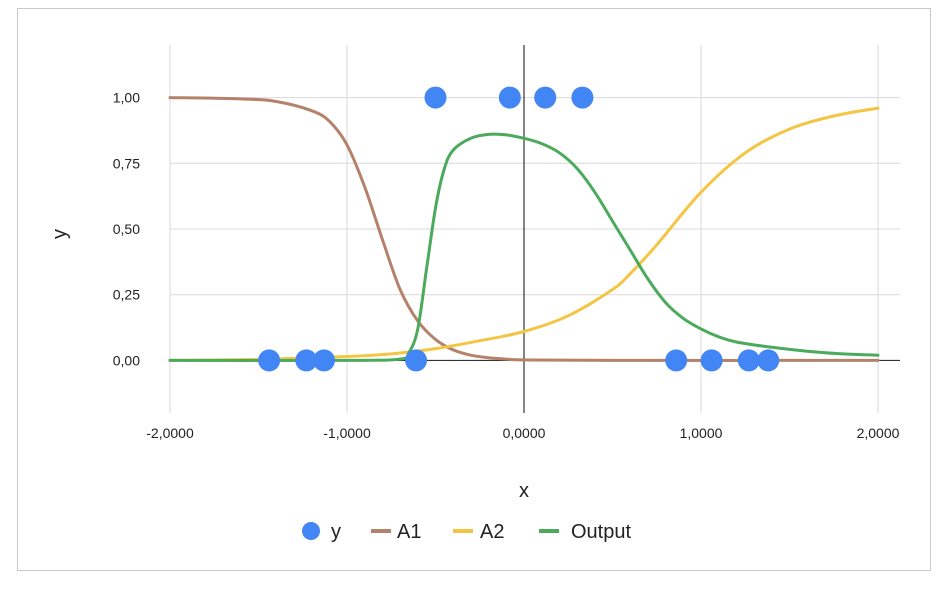 This screenshot has width=937, height=590. What do you see at coordinates (311, 531) in the screenshot?
I see `legend-marker-y` at bounding box center [311, 531].